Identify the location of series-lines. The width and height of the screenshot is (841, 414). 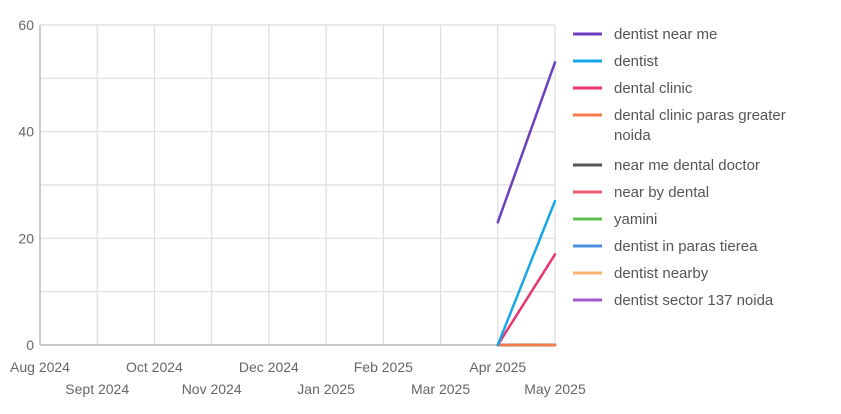
(526, 204).